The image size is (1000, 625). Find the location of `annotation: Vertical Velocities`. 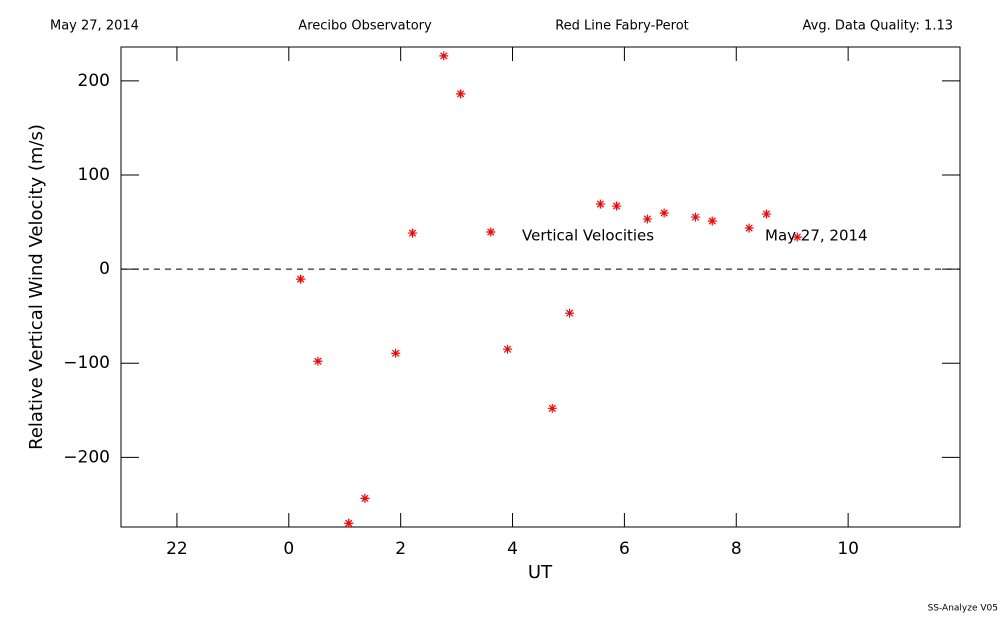

annotation: Vertical Velocities is located at coordinates (588, 236).